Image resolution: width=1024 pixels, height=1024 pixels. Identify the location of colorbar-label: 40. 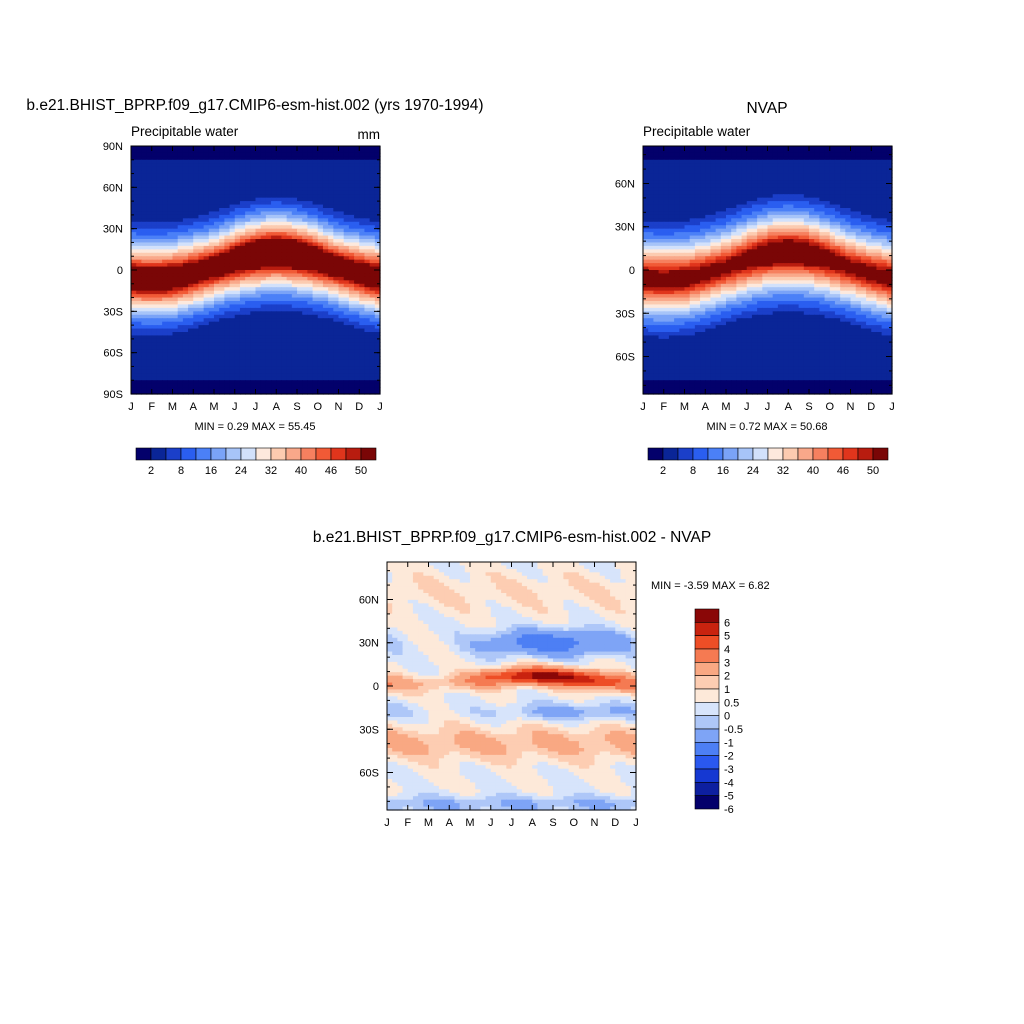
(301, 471).